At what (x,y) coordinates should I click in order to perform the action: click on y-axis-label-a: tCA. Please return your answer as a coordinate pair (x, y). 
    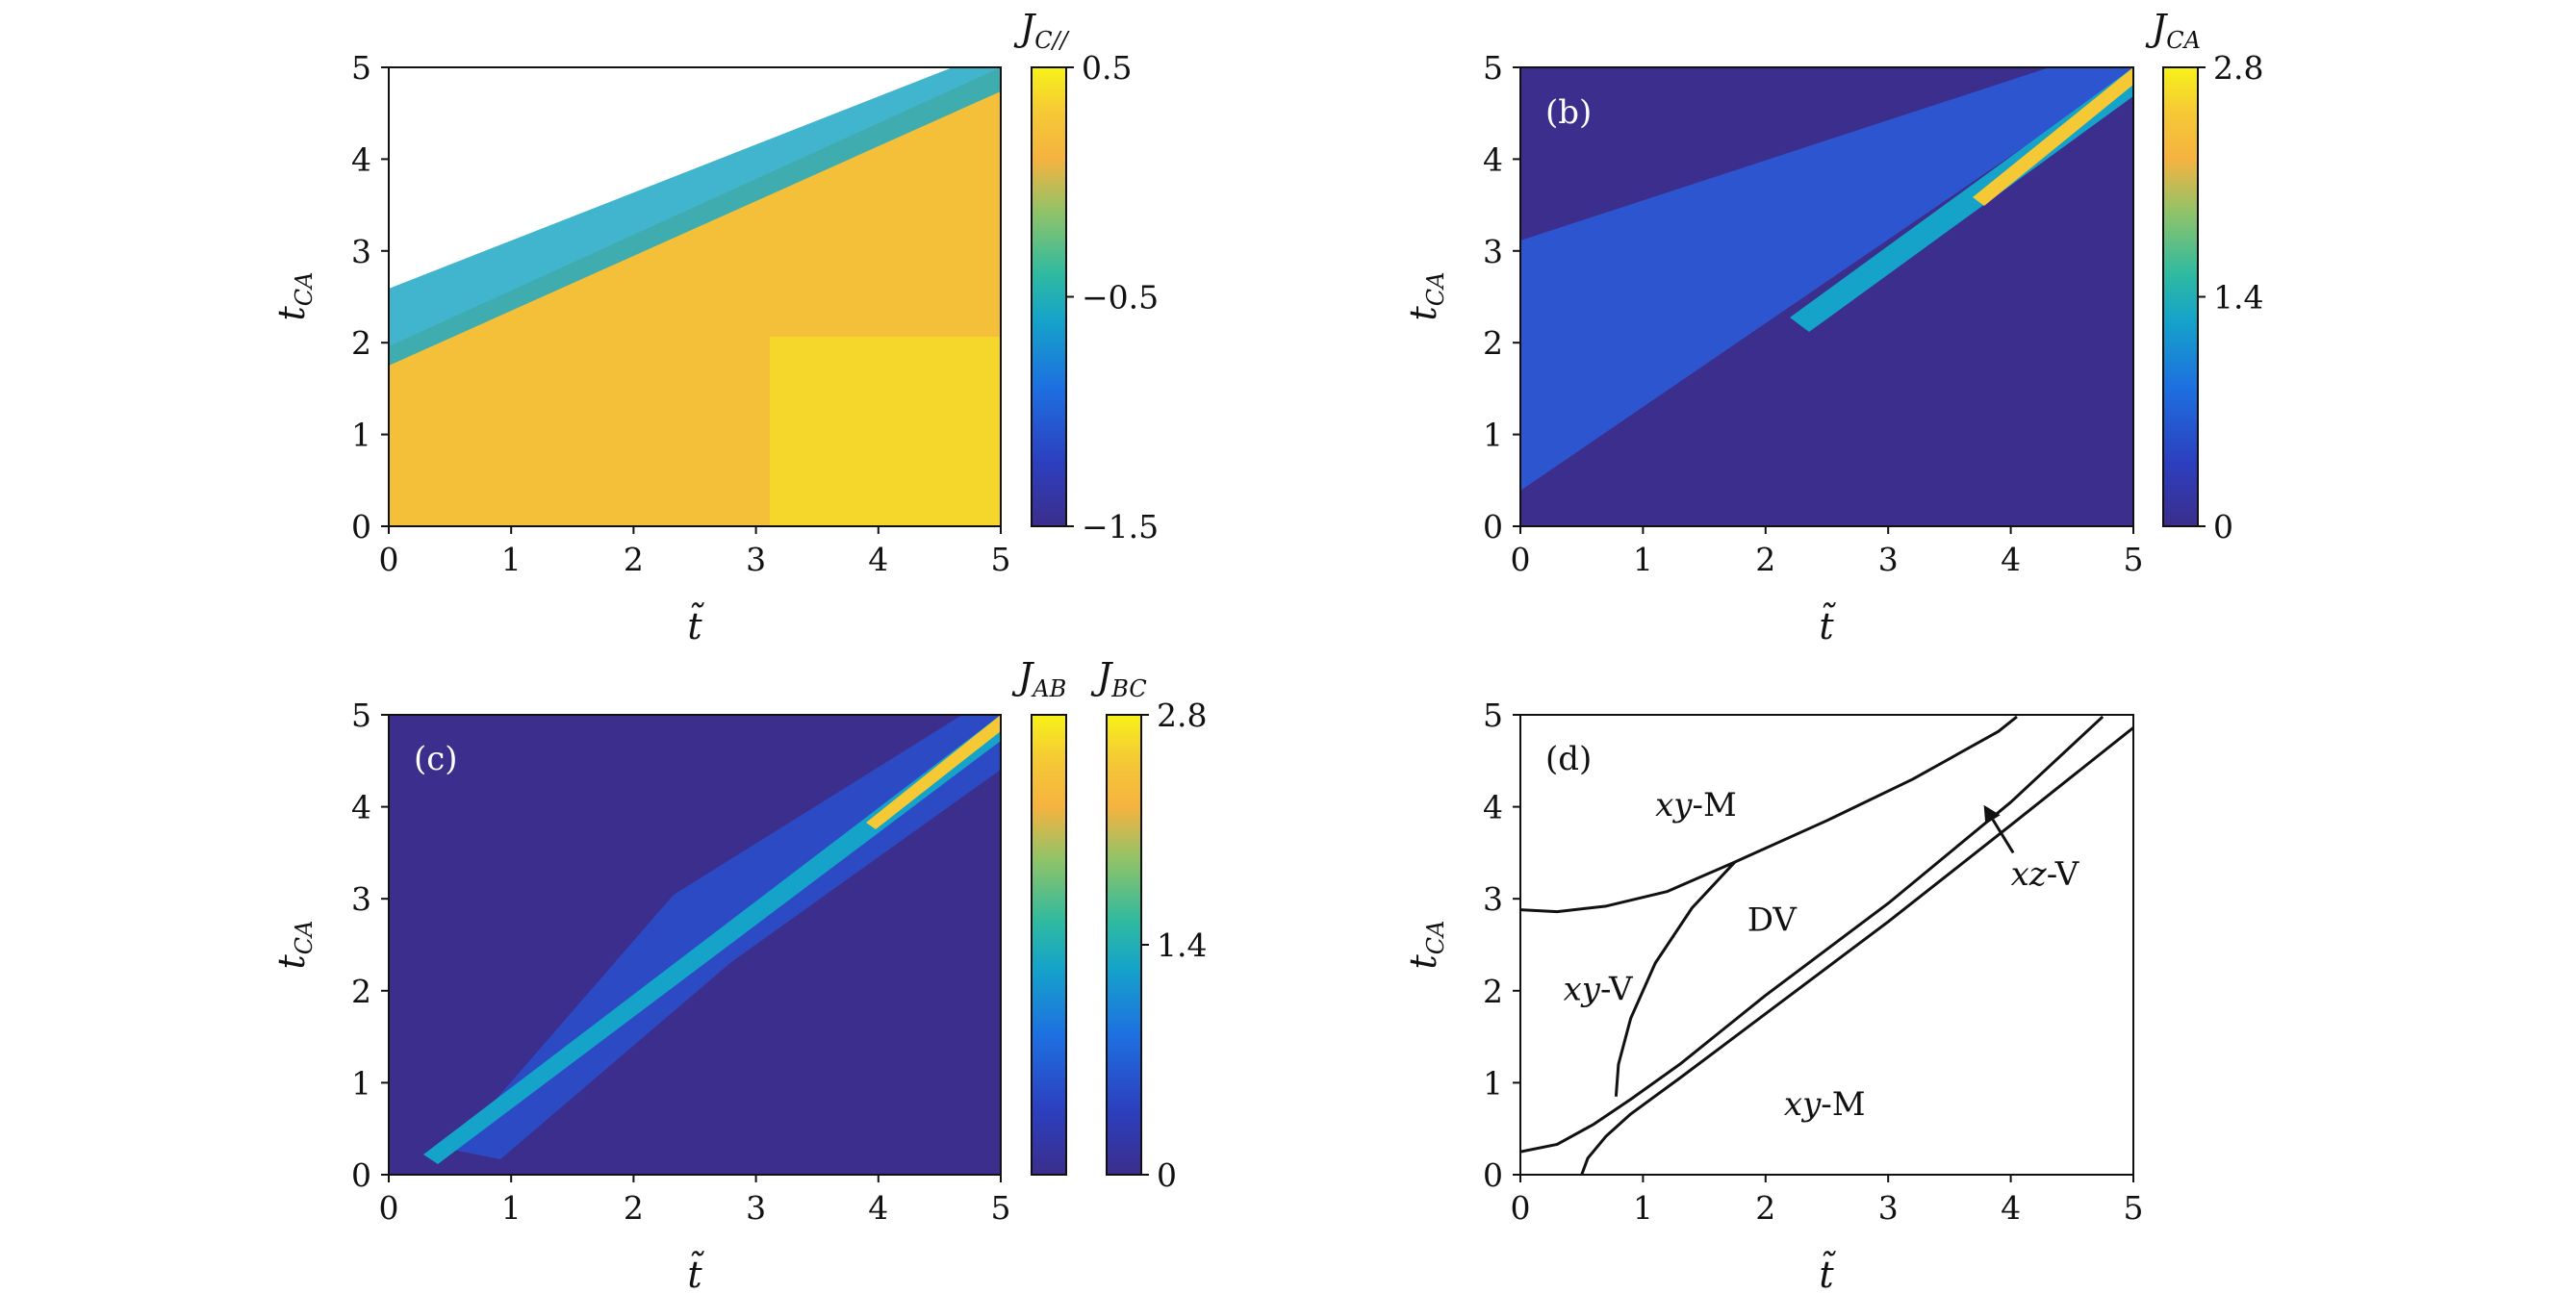
    Looking at the image, I should click on (294, 296).